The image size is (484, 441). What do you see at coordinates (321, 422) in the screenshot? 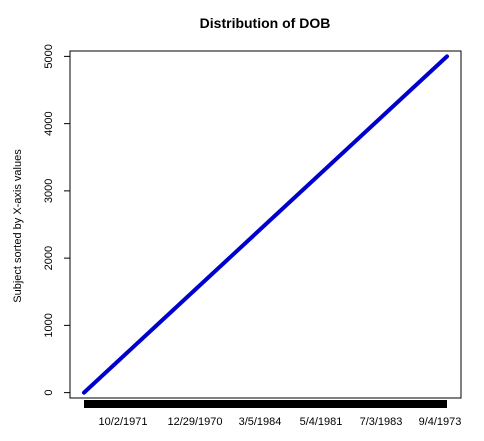
I see `x-tick-label: 5/4/1981` at bounding box center [321, 422].